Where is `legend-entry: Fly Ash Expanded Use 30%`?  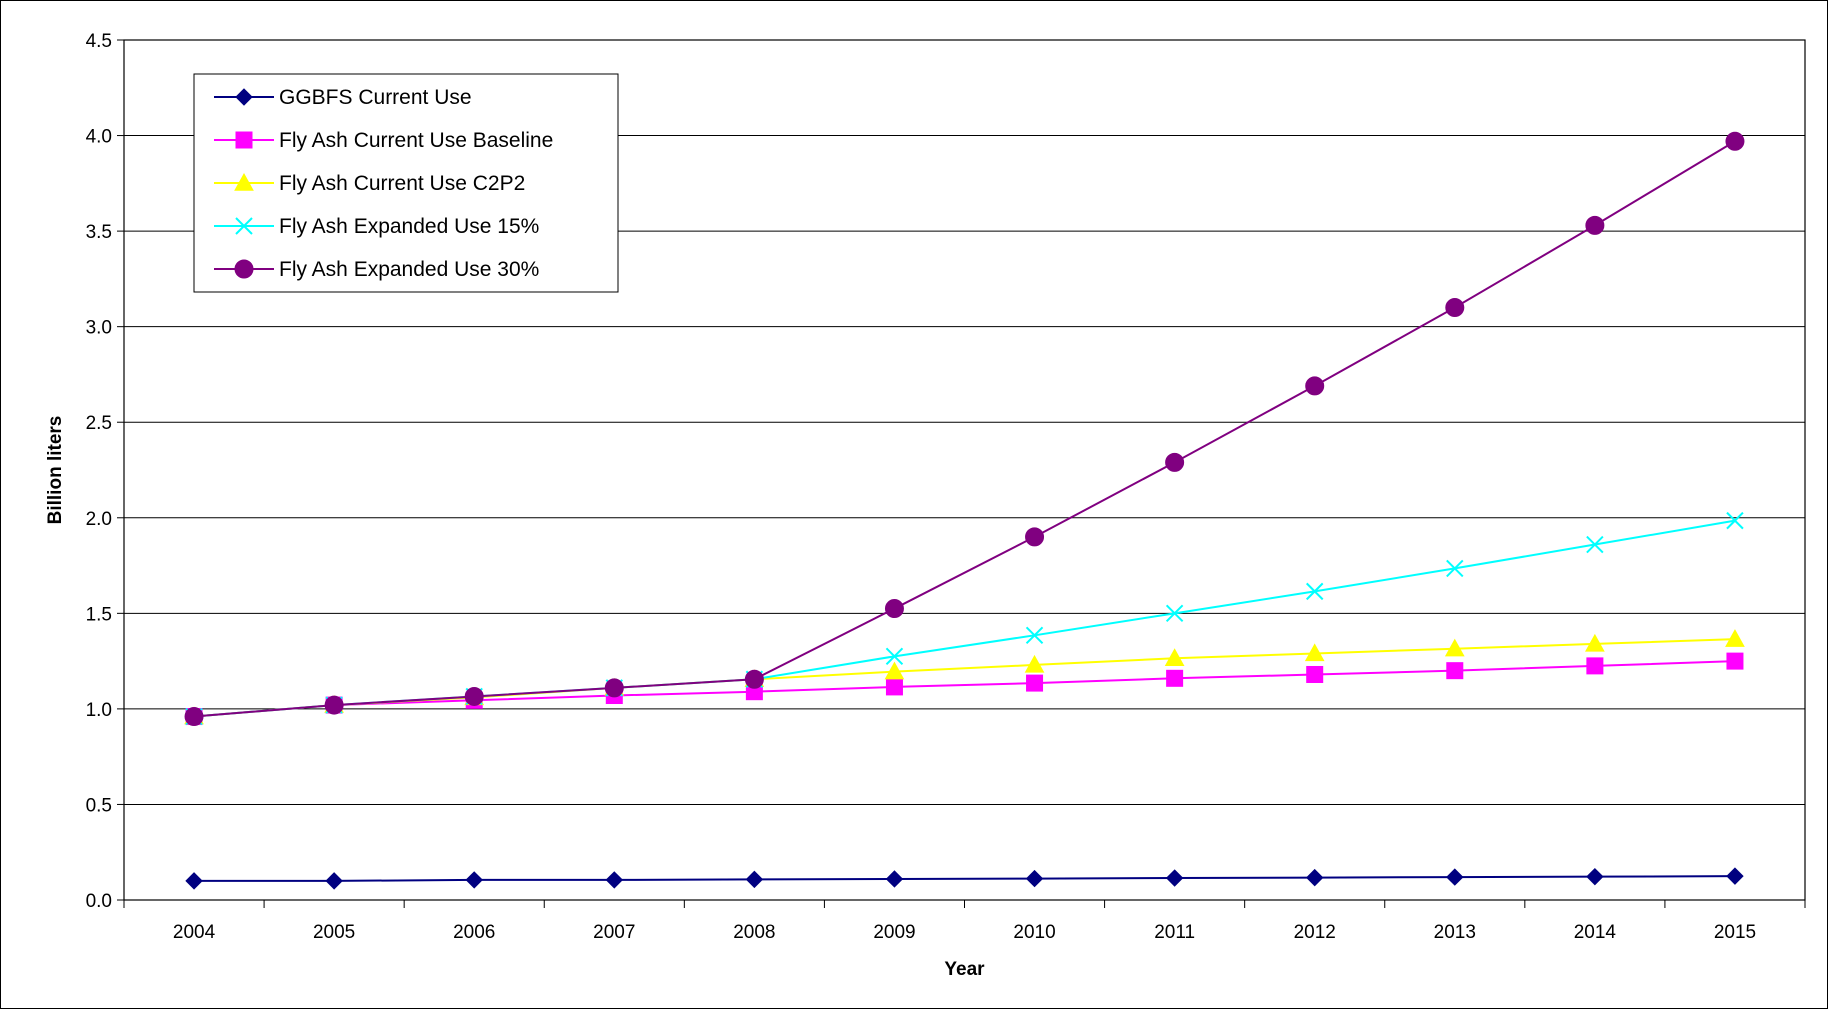 legend-entry: Fly Ash Expanded Use 30% is located at coordinates (376, 269).